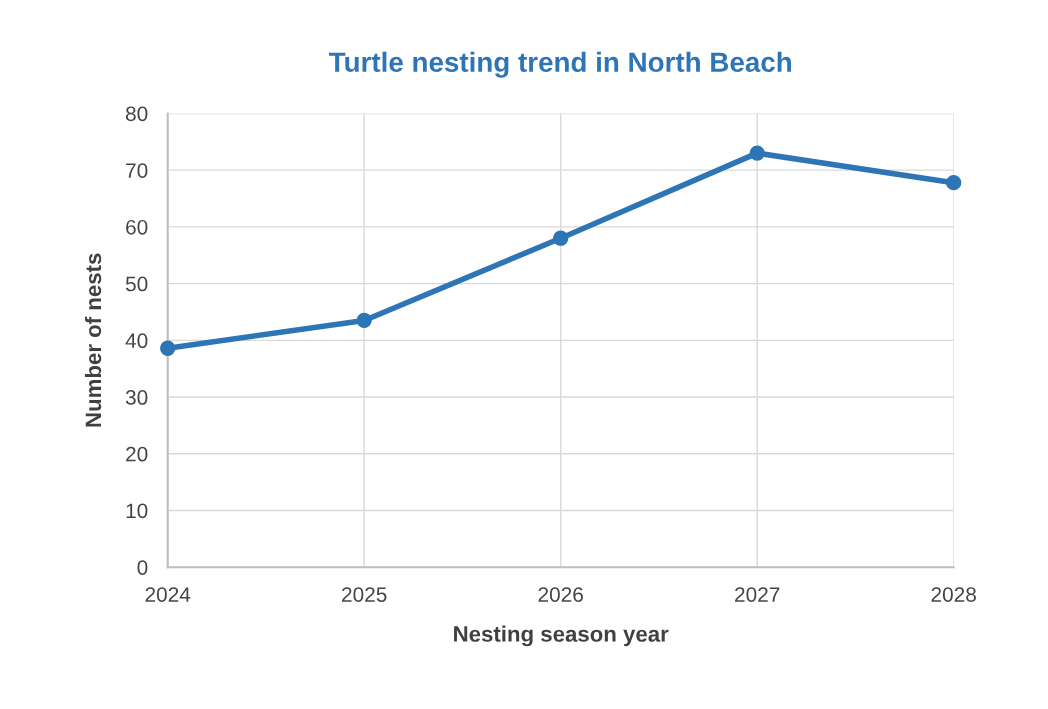 This screenshot has height=709, width=1048. I want to click on y-tick-label: 70, so click(137, 170).